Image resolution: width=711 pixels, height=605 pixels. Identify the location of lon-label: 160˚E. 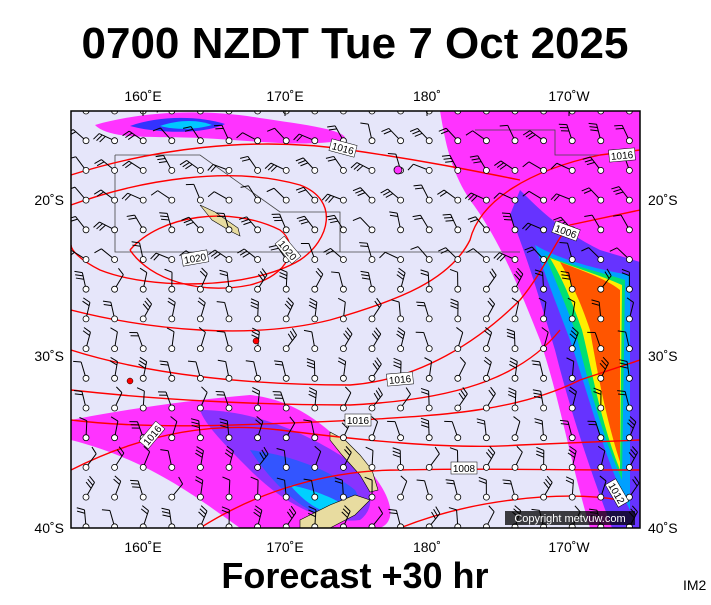
(142, 547).